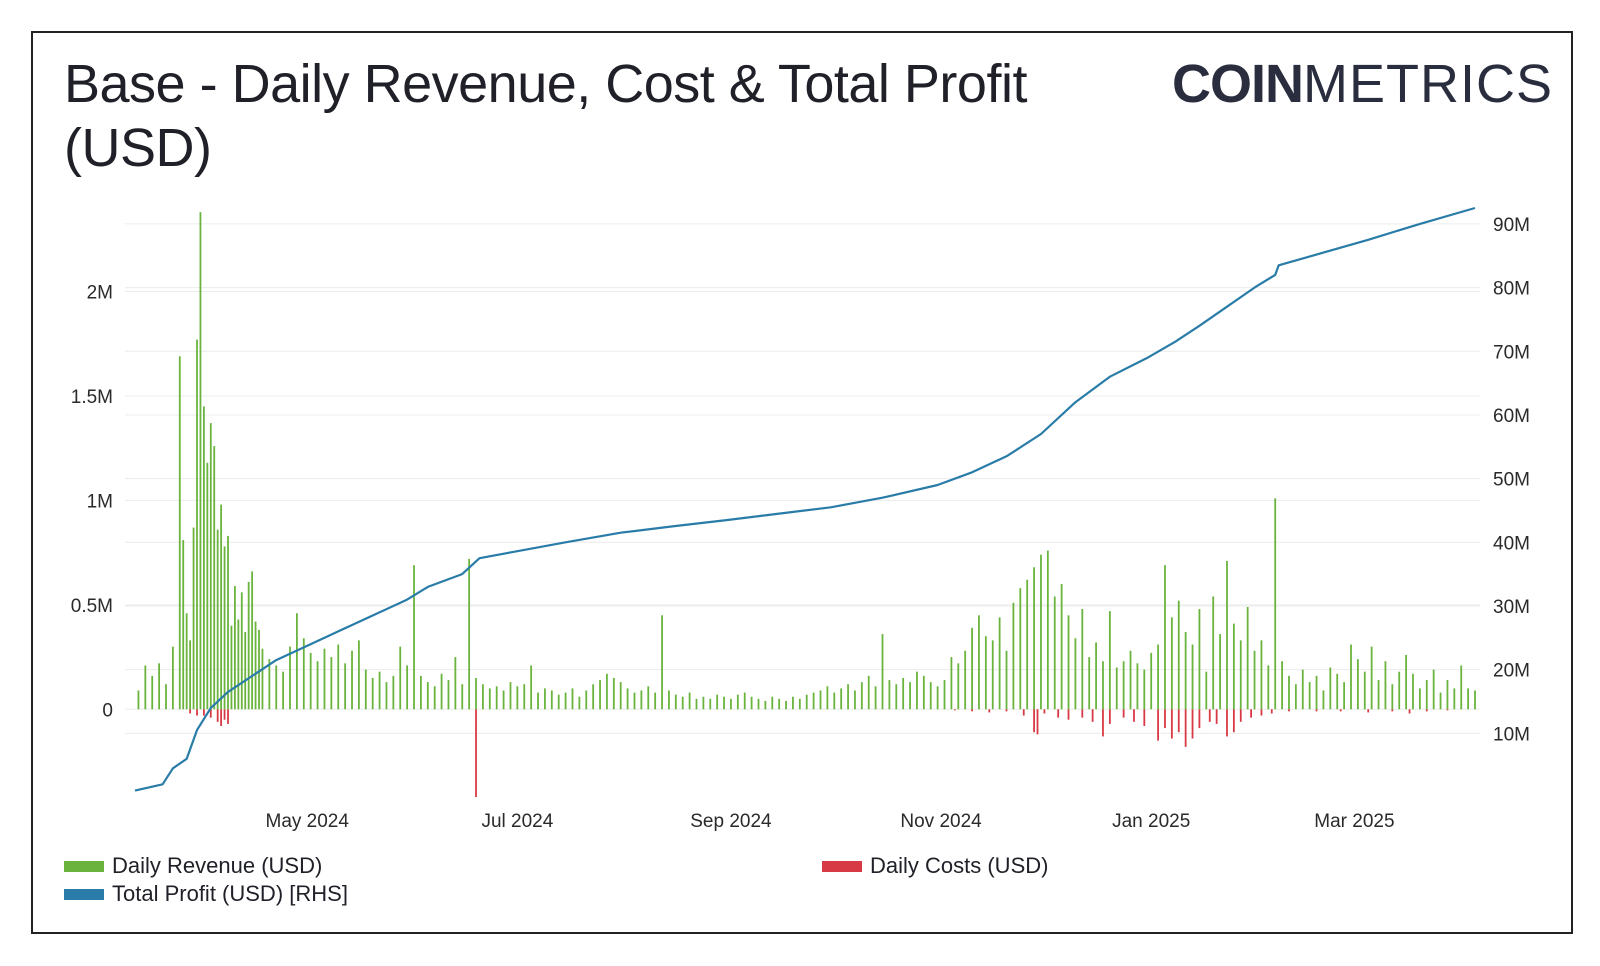  Describe the element at coordinates (1511, 225) in the screenshot. I see `right-tick-label: 90M` at that location.